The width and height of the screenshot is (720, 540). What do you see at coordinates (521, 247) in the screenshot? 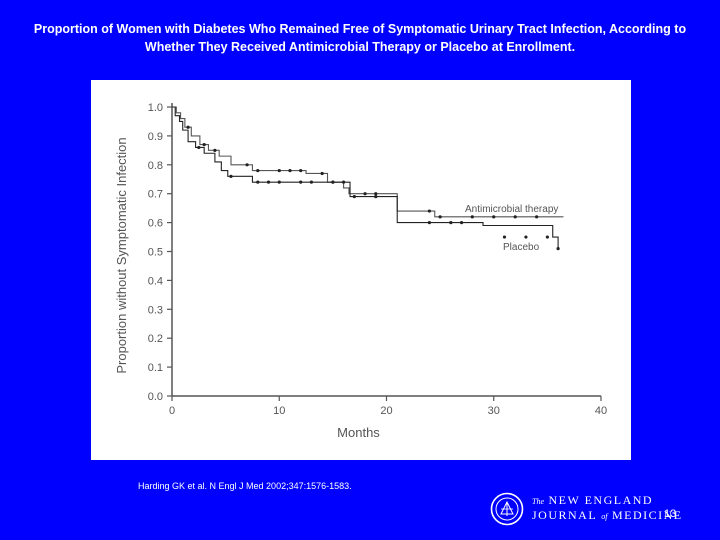
I see `series-label-placebo: Placebo` at bounding box center [521, 247].